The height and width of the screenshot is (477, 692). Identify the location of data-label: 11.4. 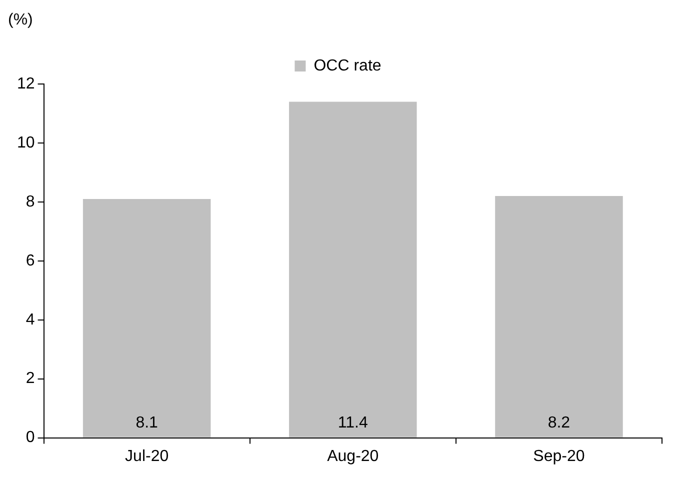
(353, 423).